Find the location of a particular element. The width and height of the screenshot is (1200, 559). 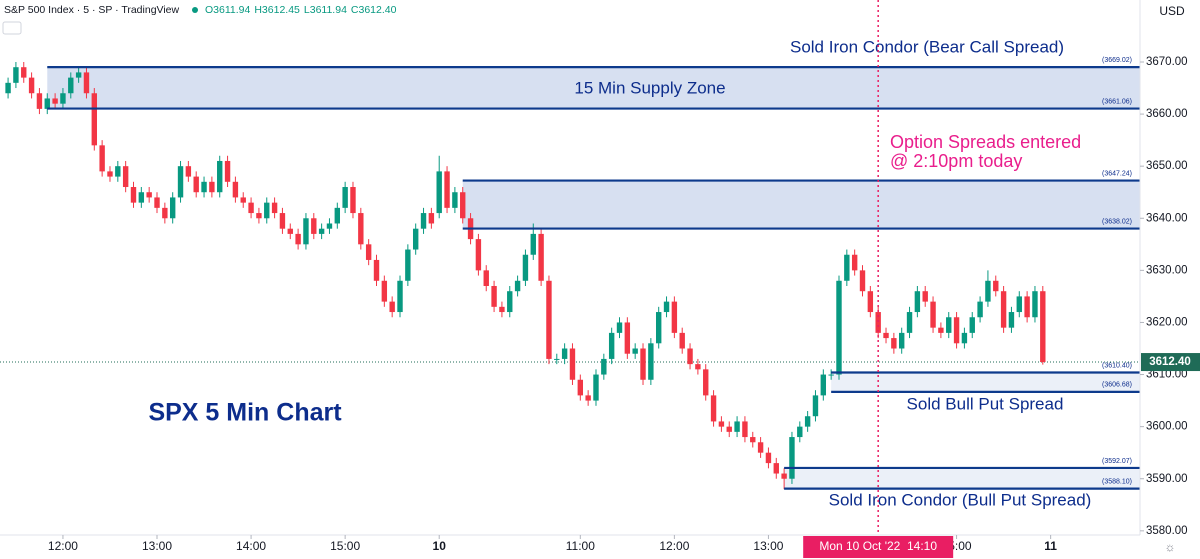

zone-high-label: (3610.40) is located at coordinates (1117, 365).